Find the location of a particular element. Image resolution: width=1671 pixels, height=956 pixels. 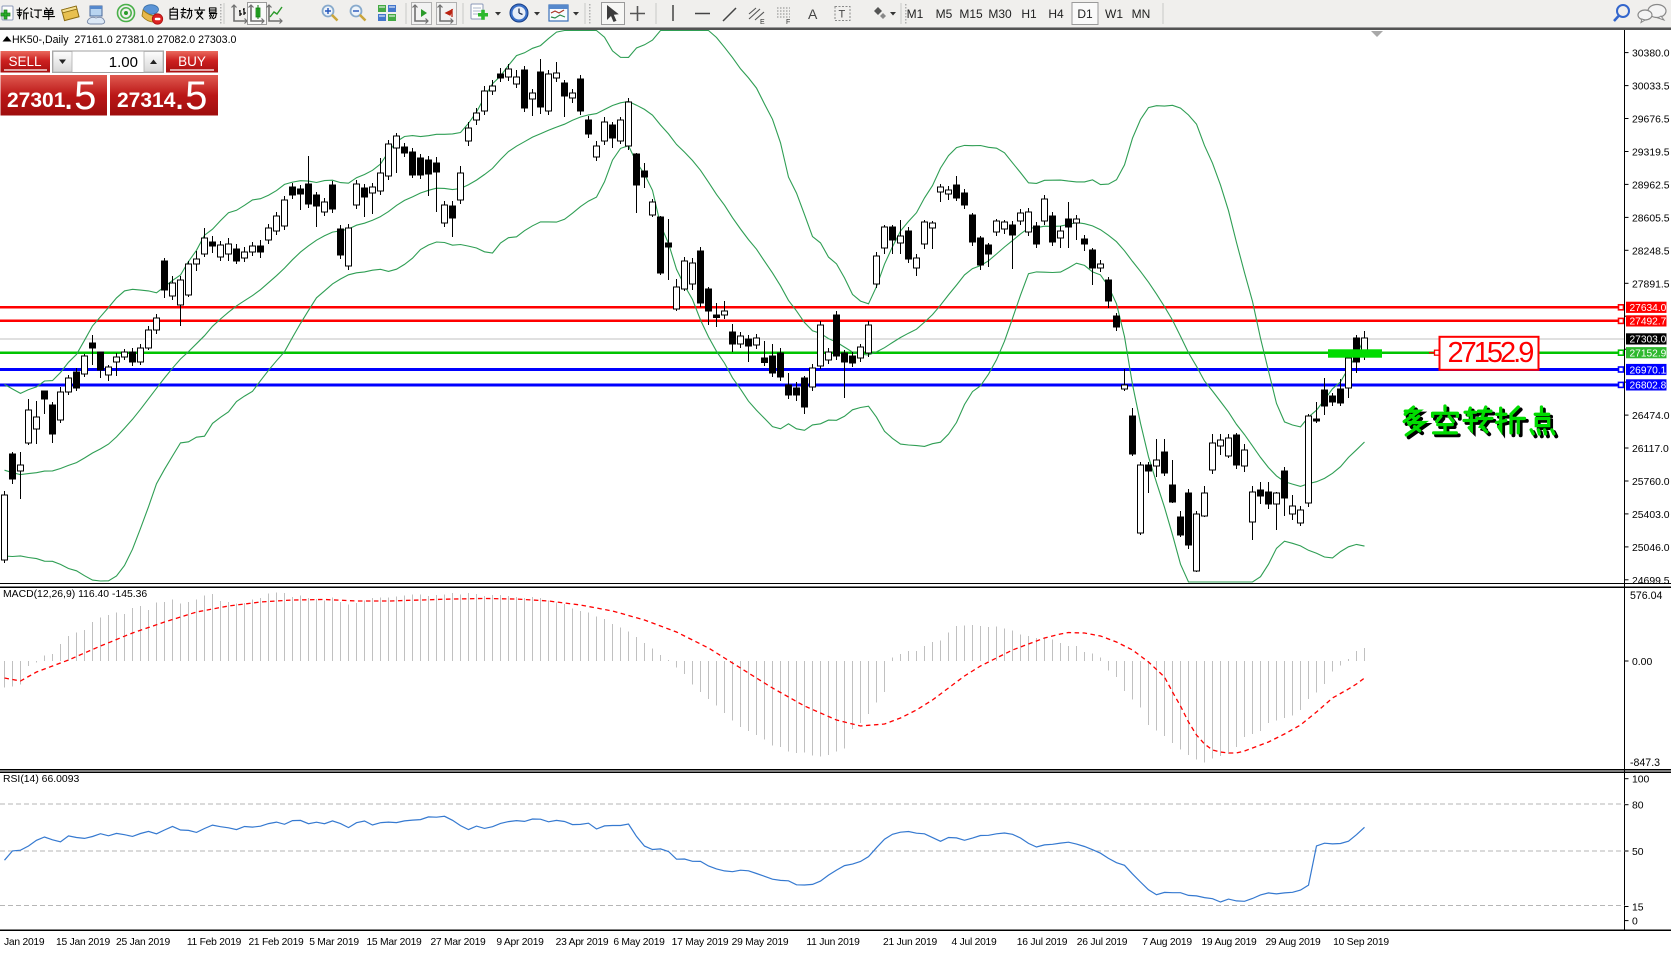

svg-text: 11 Feb 2019 is located at coordinates (214, 942).